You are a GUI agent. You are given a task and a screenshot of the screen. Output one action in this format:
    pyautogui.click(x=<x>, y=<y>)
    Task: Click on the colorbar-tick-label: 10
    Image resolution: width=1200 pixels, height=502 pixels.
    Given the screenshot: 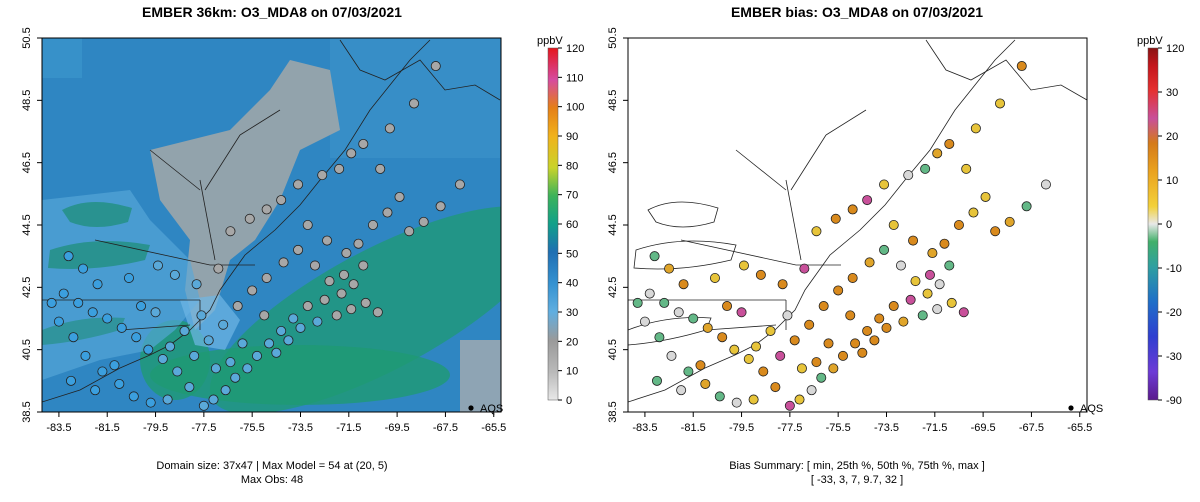 What is the action you would take?
    pyautogui.click(x=1172, y=181)
    